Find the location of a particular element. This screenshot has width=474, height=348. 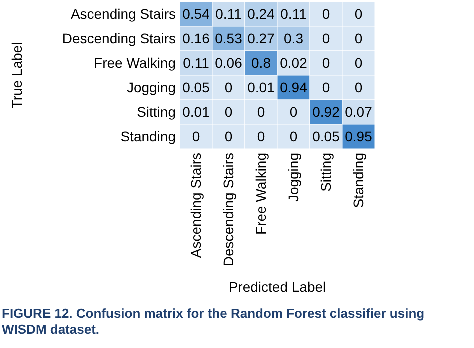

data-label: 0.3 is located at coordinates (294, 38).